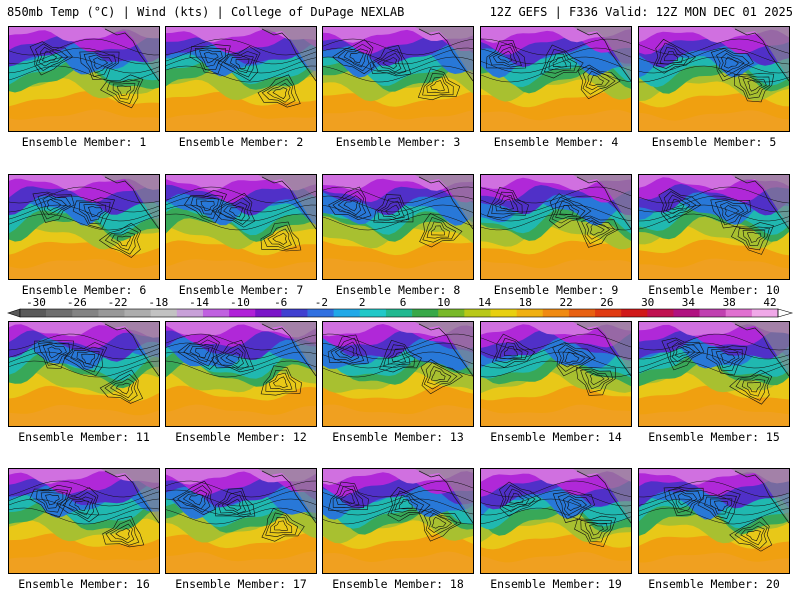 The height and width of the screenshot is (600, 800). What do you see at coordinates (398, 290) in the screenshot?
I see `ensemble-member-label: Ensemble Member: 8` at bounding box center [398, 290].